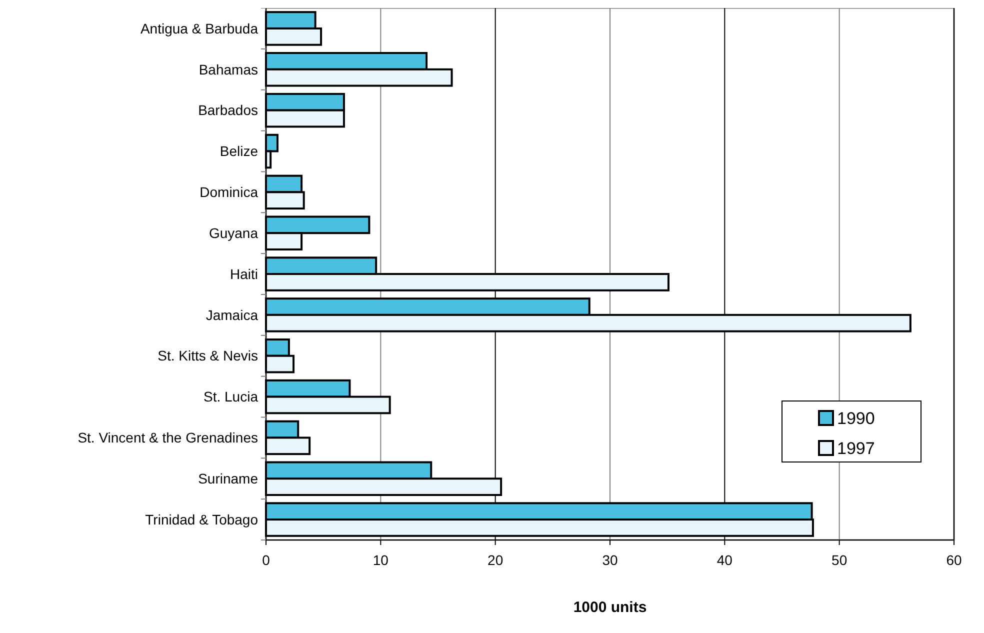 The image size is (984, 633). I want to click on x-tick-label: 30, so click(610, 560).